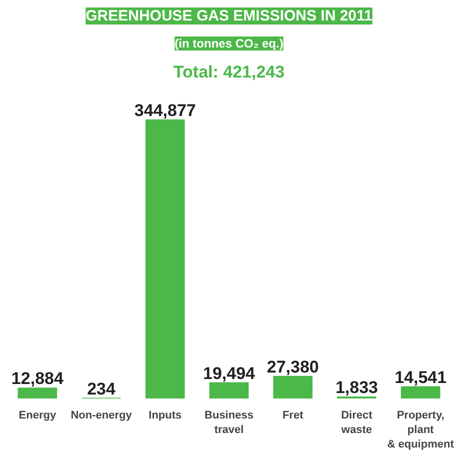 Image resolution: width=457 pixels, height=453 pixels. What do you see at coordinates (229, 423) in the screenshot?
I see `x-tick-label: Business travel` at bounding box center [229, 423].